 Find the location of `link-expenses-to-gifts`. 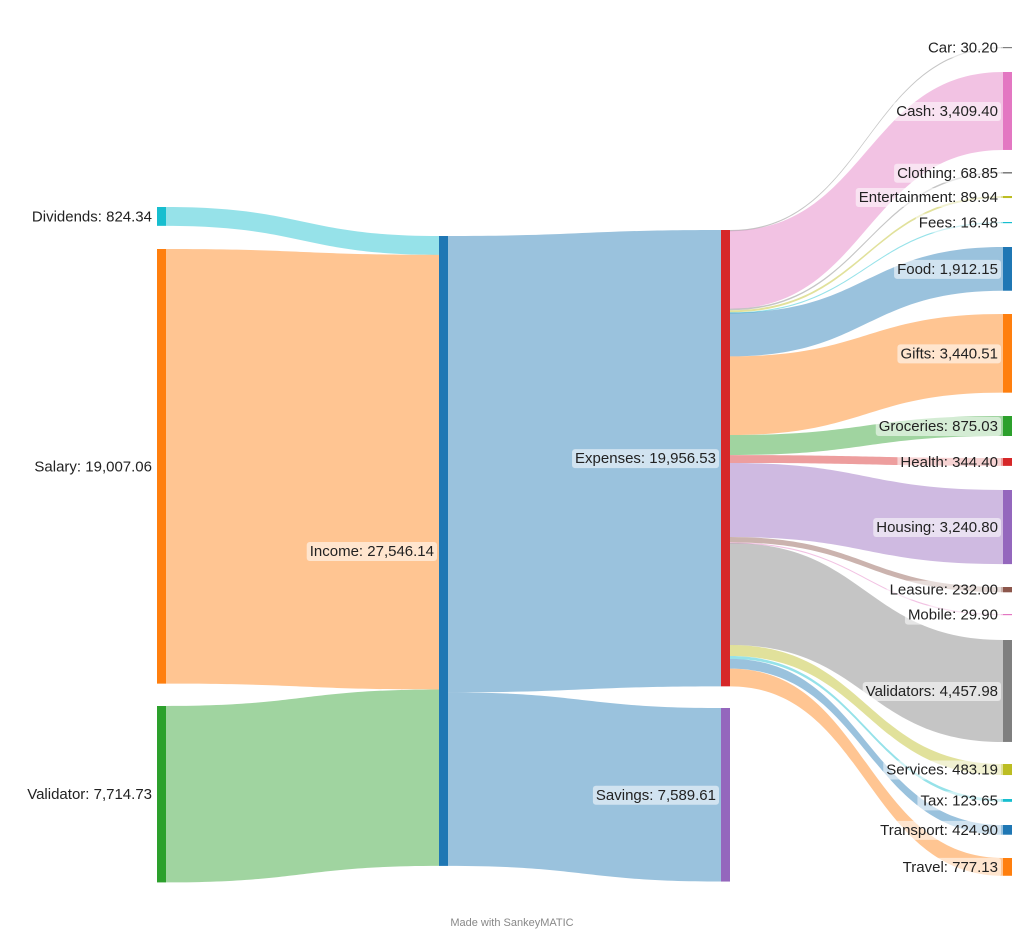

link-expenses-to-gifts is located at coordinates (866, 375).